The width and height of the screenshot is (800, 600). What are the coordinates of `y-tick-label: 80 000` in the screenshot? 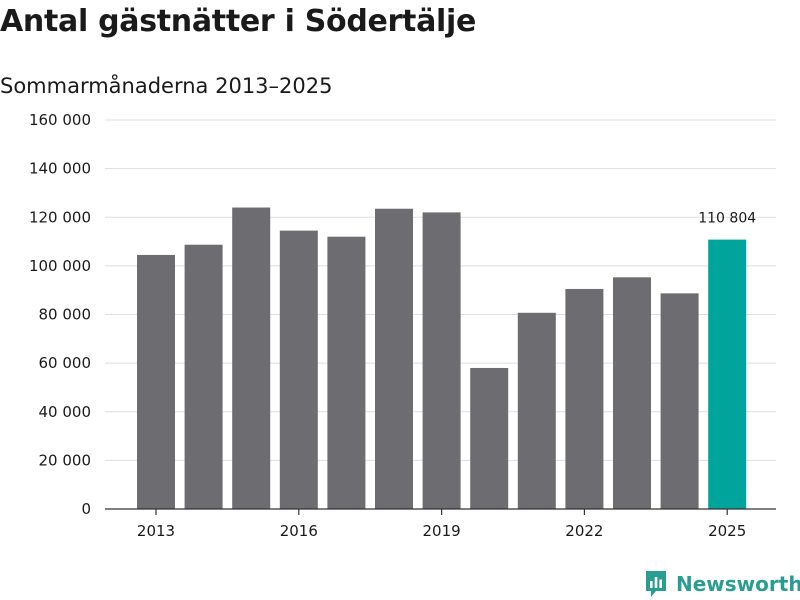 It's located at (65, 315).